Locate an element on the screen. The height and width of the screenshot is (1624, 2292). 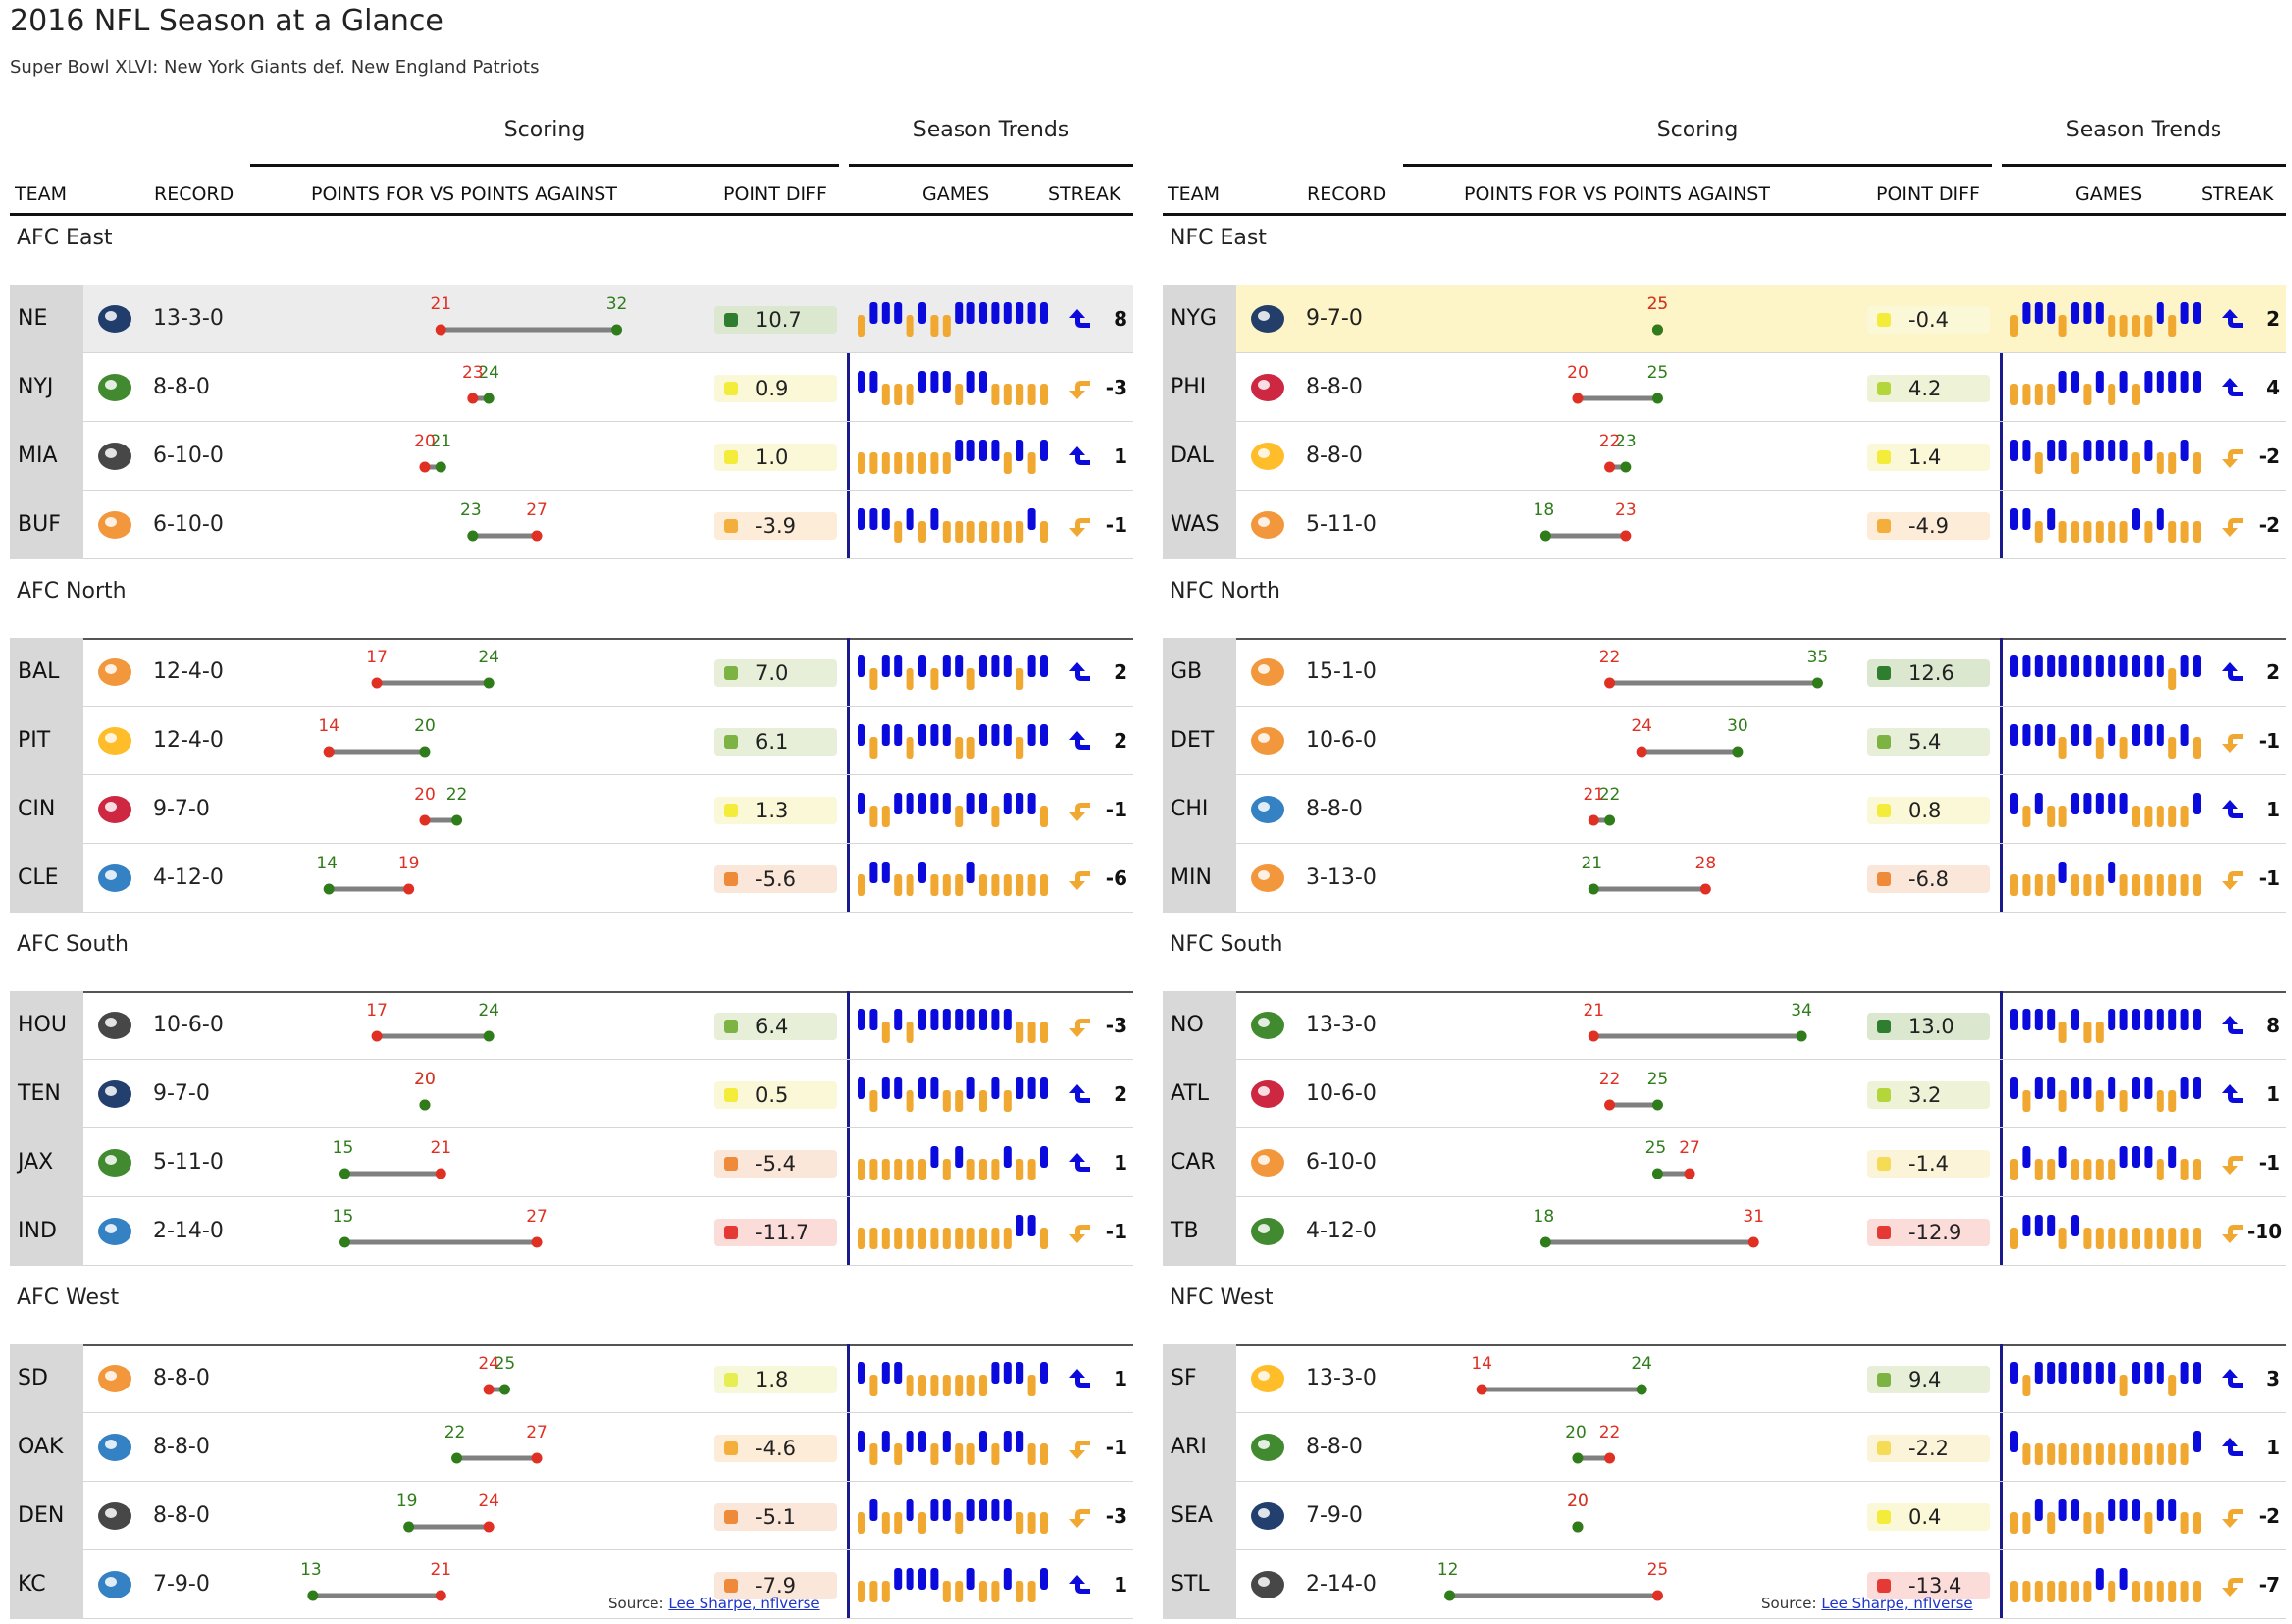
team-row: MIN 3-13-0 21 28 -6.8 -1 is located at coordinates (1724, 878).